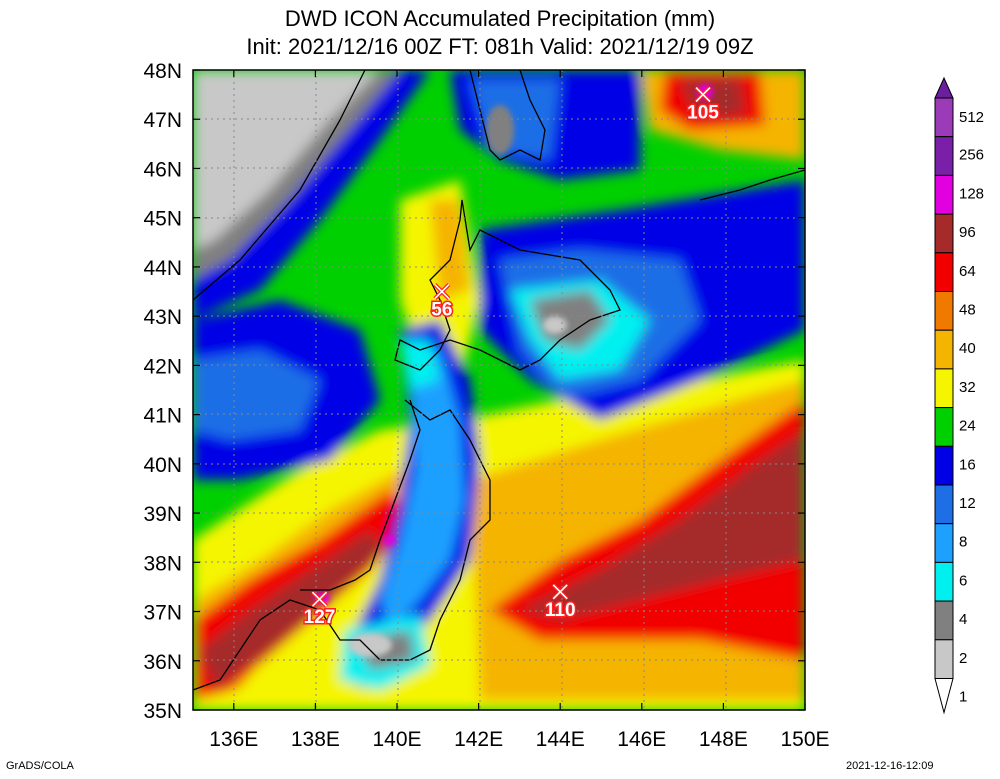  I want to click on maximum-marker: 127, so click(319, 610).